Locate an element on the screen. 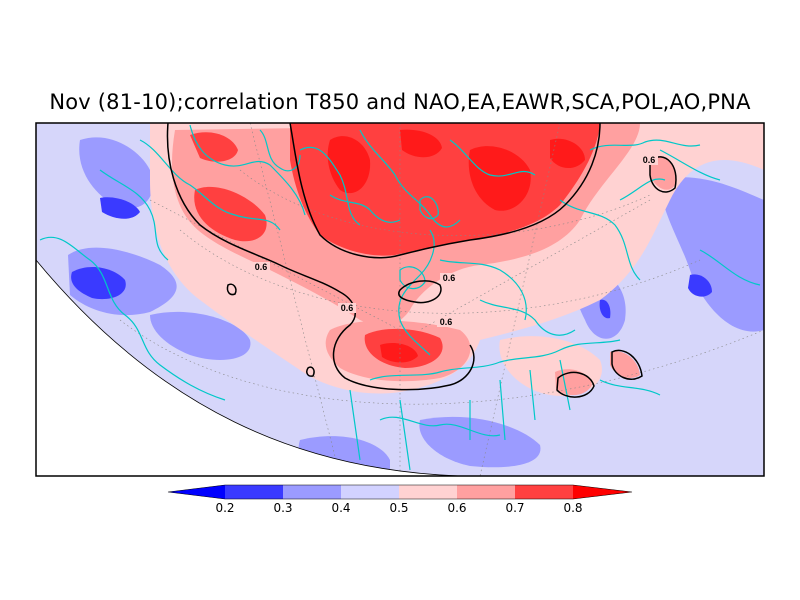 The width and height of the screenshot is (800, 600). colorbar-tick-label: 0.7 is located at coordinates (515, 508).